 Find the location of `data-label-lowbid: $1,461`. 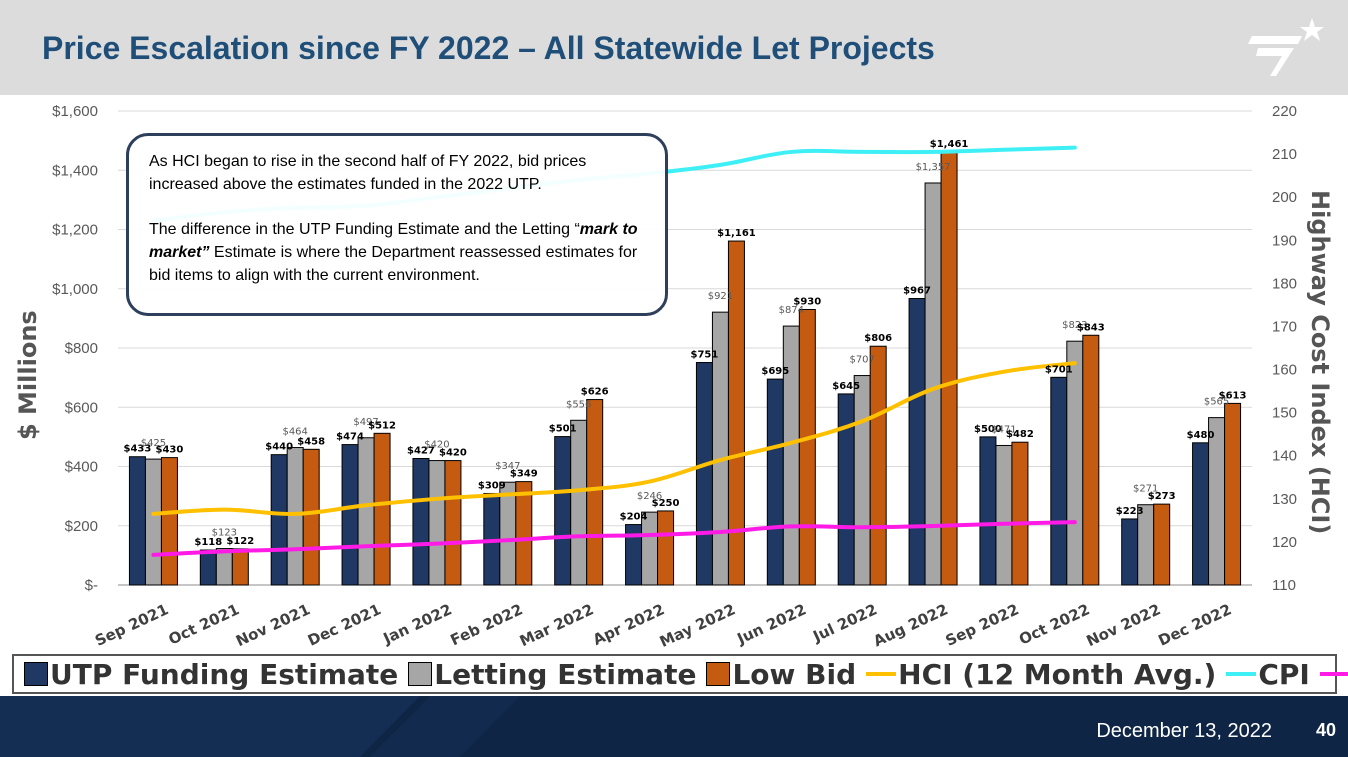

data-label-lowbid: $1,461 is located at coordinates (949, 144).